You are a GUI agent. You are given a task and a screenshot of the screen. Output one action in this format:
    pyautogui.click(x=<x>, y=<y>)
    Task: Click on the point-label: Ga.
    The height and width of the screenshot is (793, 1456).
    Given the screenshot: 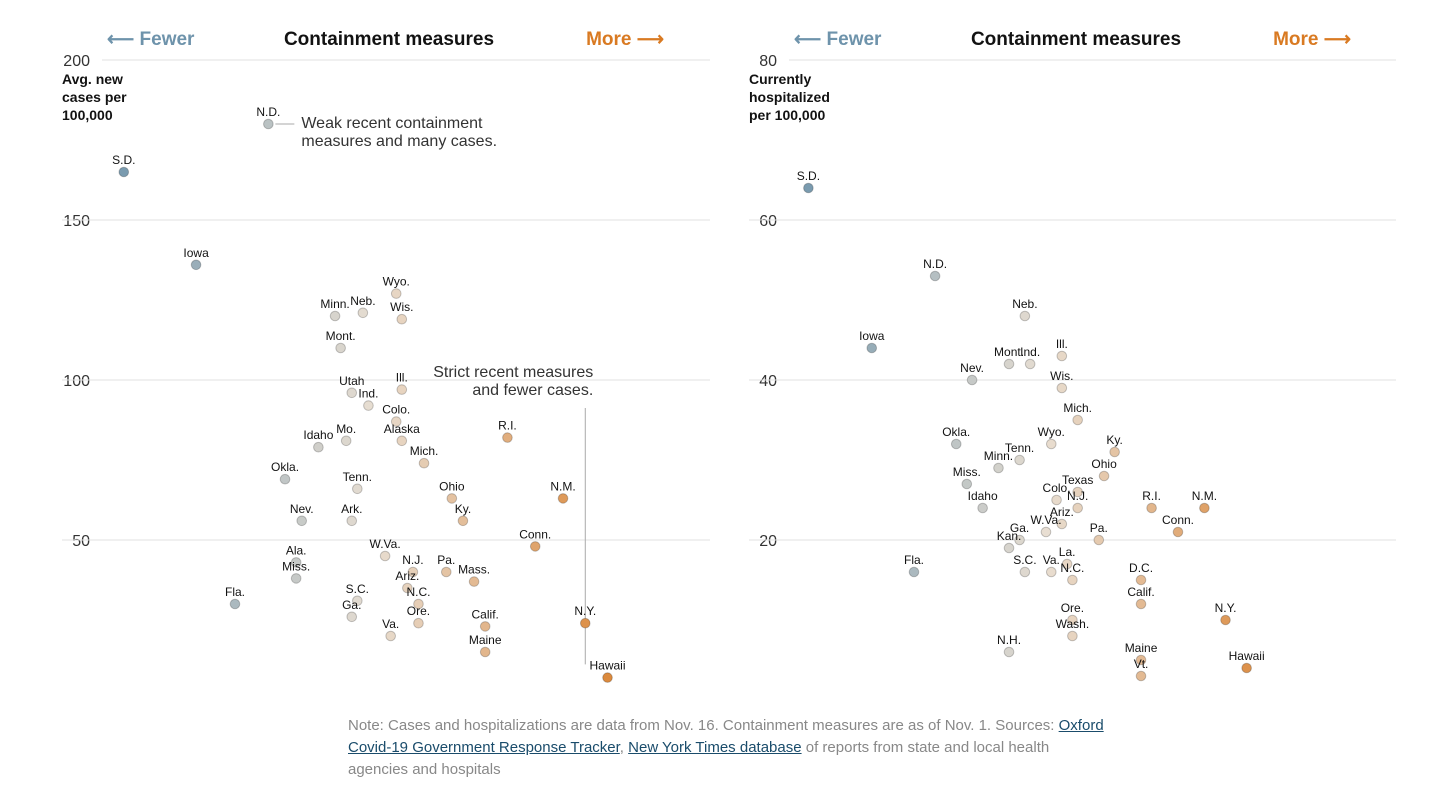 What is the action you would take?
    pyautogui.click(x=1019, y=528)
    